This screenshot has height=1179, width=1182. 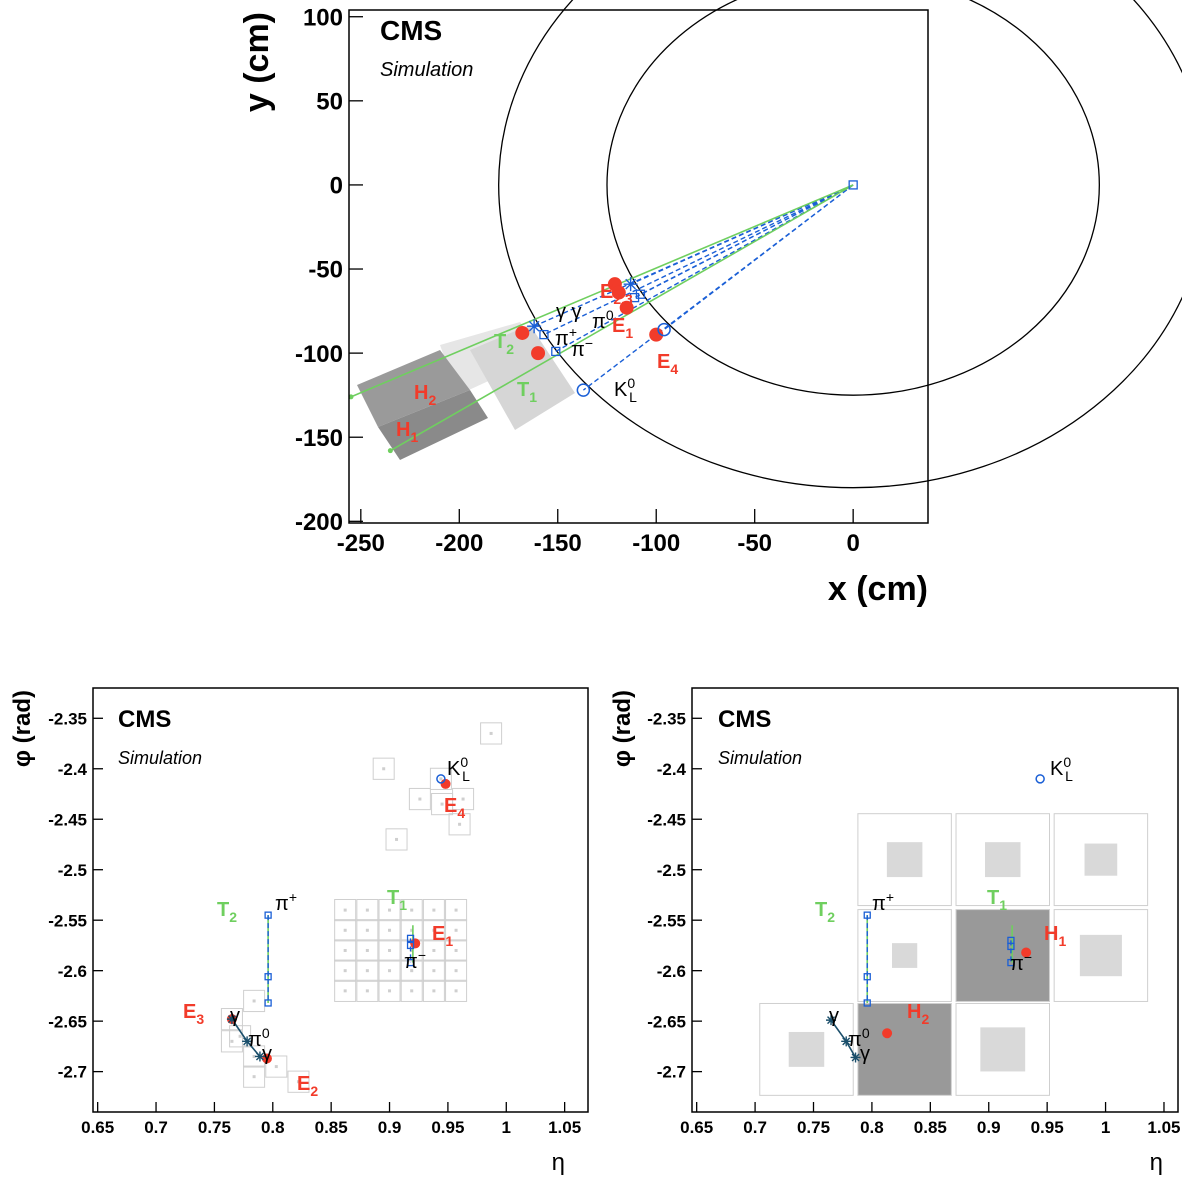 I want to click on x-tick-label: 0.75, so click(x=813, y=1127).